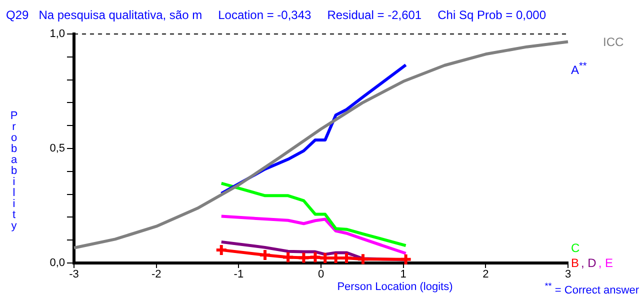 This screenshot has width=641, height=297. Describe the element at coordinates (17, 15) in the screenshot. I see `chart-title: Q29` at that location.